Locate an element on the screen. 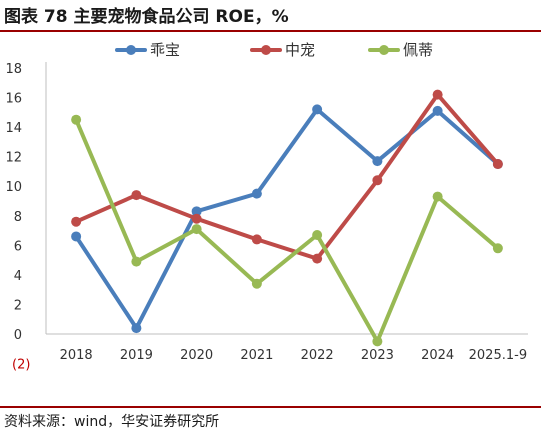 The height and width of the screenshot is (437, 541). y-tick-label: 18 is located at coordinates (13, 69).